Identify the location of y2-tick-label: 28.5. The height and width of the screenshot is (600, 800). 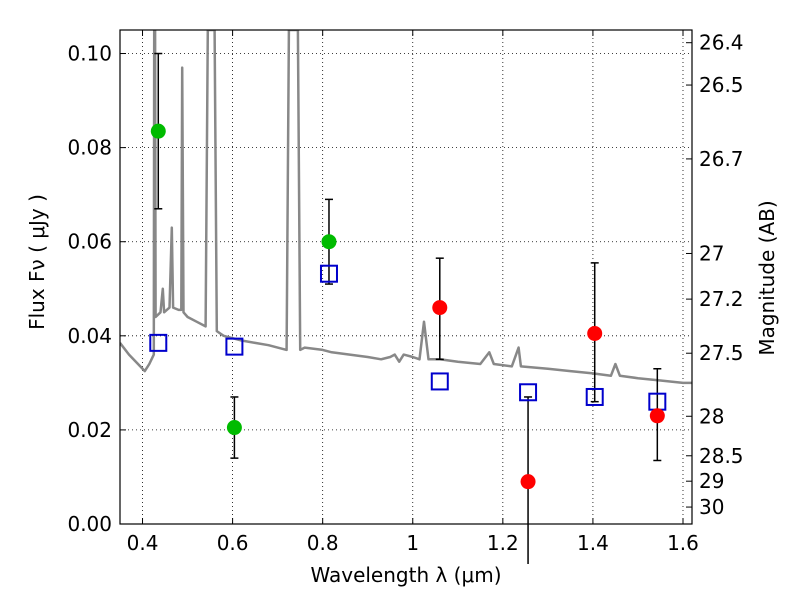
(721, 456).